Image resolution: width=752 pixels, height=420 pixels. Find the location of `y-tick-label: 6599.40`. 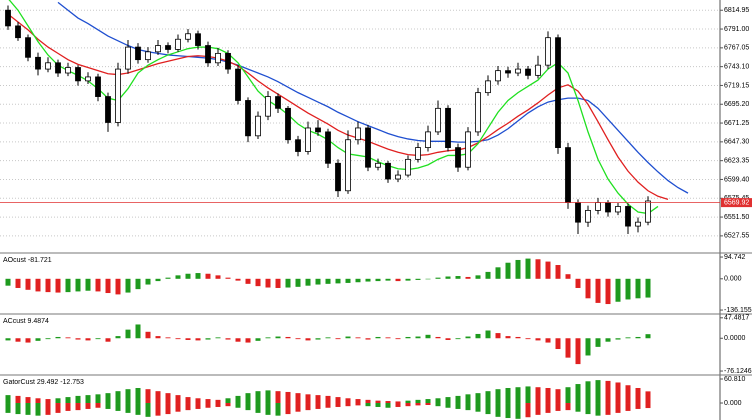

y-tick-label: 6599.40 is located at coordinates (736, 179).